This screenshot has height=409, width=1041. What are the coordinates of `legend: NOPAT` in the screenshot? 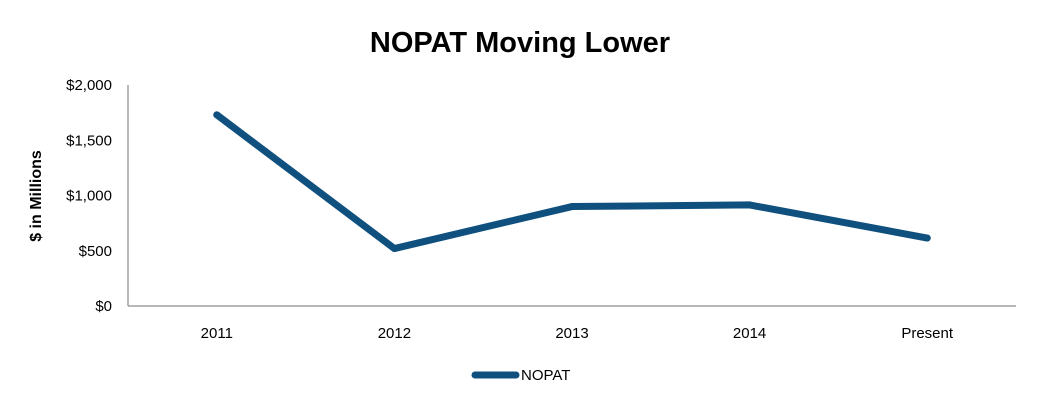 It's located at (520, 375).